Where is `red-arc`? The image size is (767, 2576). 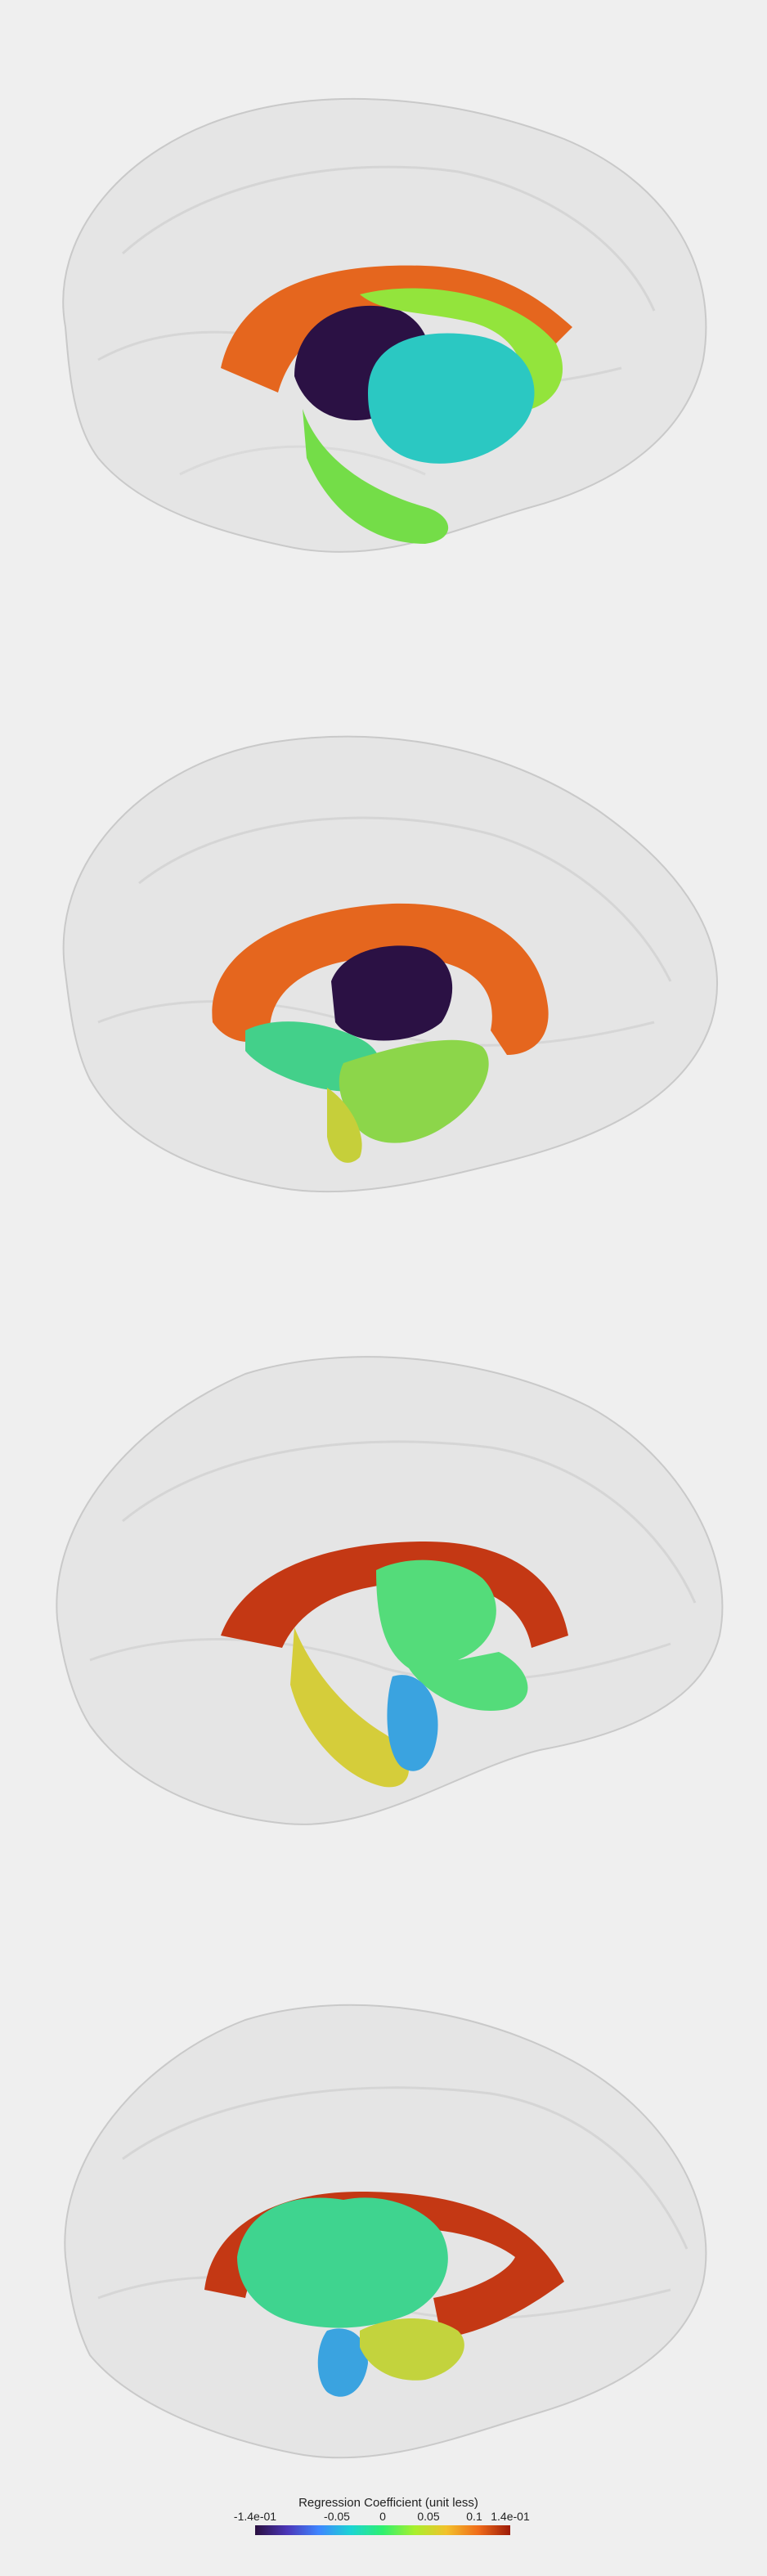
red-arc is located at coordinates (394, 1595).